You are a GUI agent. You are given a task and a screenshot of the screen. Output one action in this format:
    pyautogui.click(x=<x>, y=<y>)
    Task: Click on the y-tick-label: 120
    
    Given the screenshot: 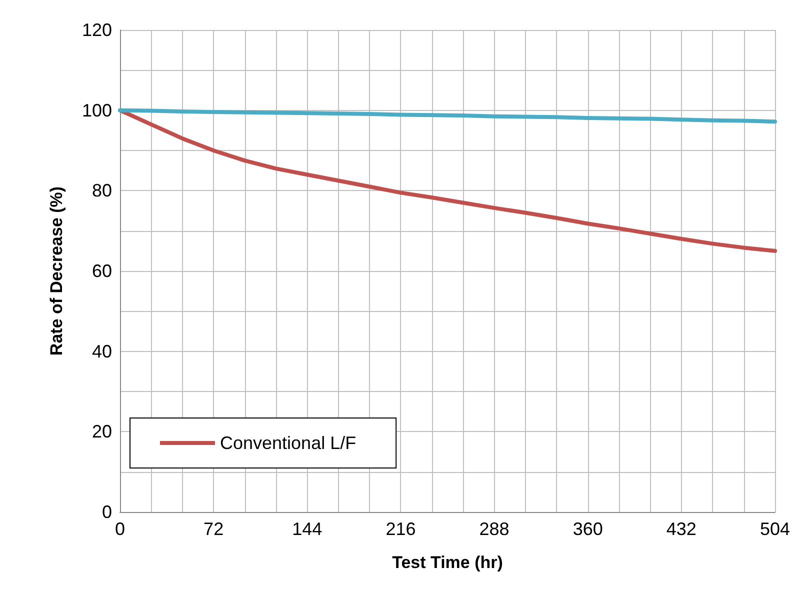 What is the action you would take?
    pyautogui.click(x=97, y=30)
    